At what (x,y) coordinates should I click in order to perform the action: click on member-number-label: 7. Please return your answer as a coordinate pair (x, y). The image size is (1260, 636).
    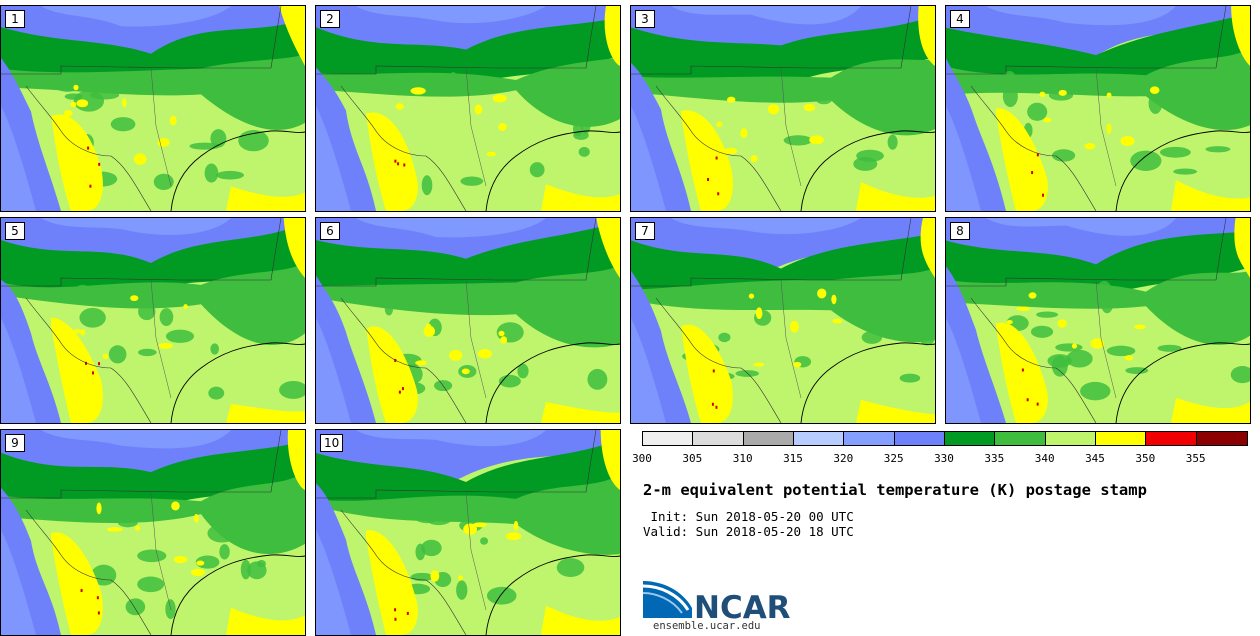
    Looking at the image, I should click on (645, 231).